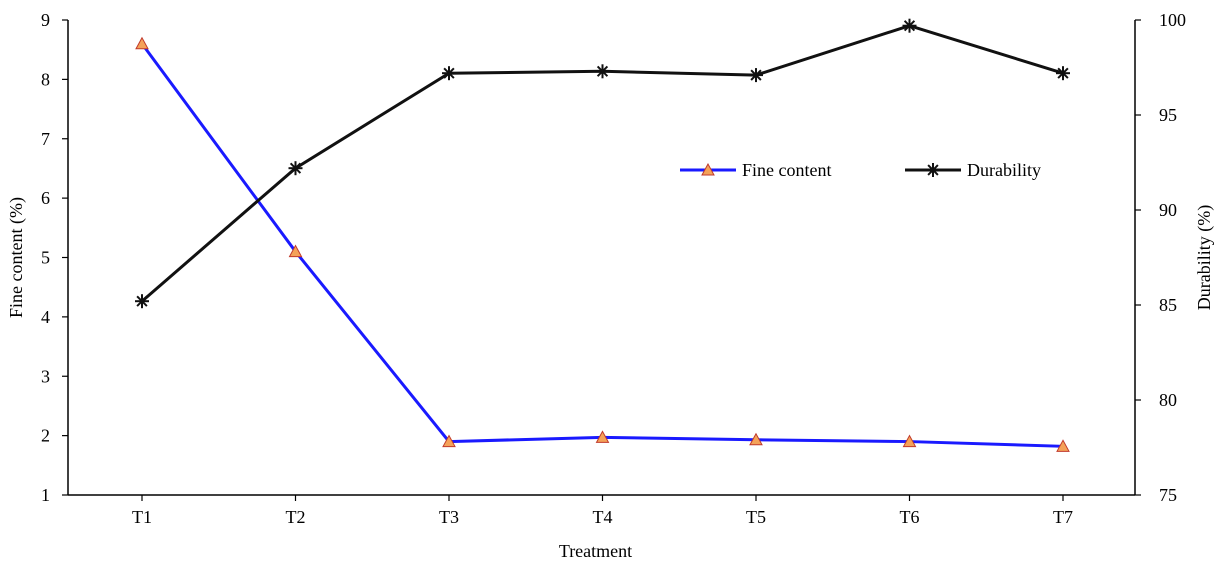 This screenshot has width=1216, height=568. I want to click on point-fine-content-t4, so click(602, 436).